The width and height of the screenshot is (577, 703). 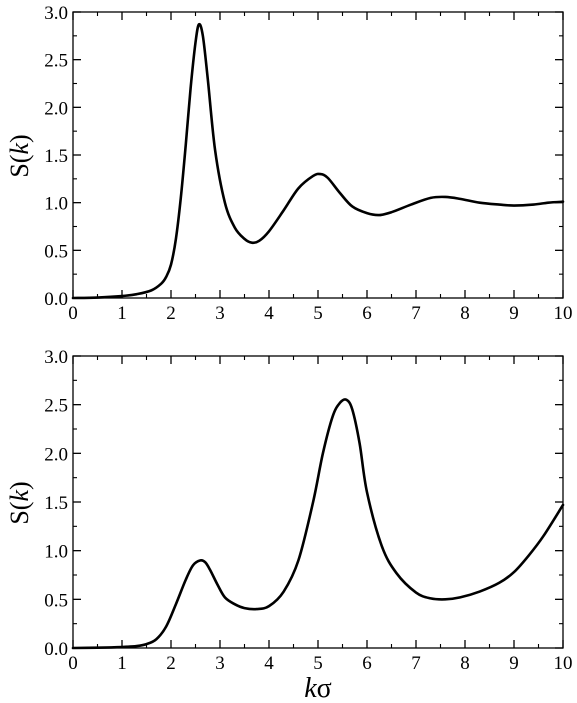 I want to click on top-y-tick-label: 1.0, so click(x=56, y=204).